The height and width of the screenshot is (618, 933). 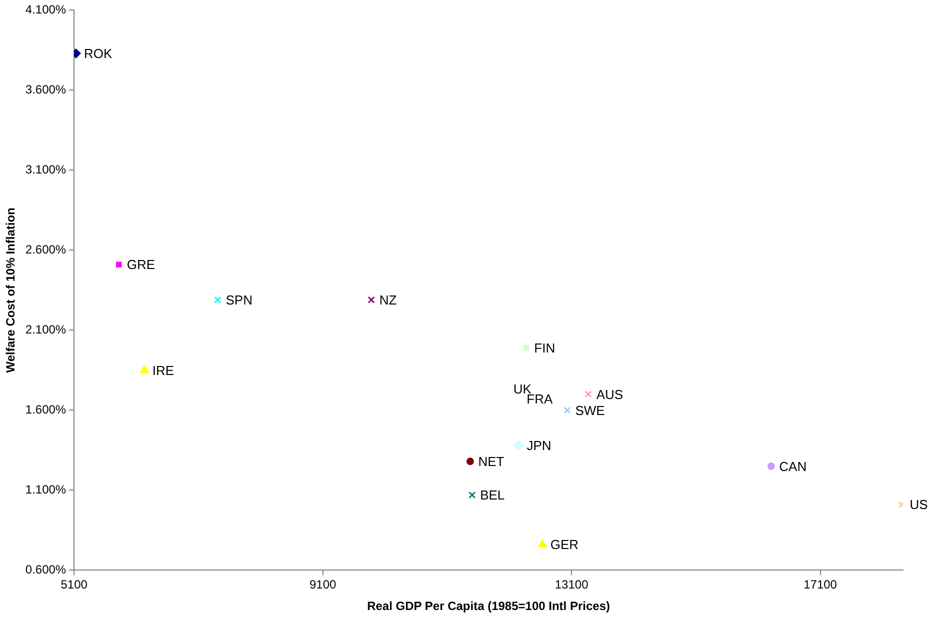 What do you see at coordinates (45, 489) in the screenshot?
I see `y-tick-label: 1.100%` at bounding box center [45, 489].